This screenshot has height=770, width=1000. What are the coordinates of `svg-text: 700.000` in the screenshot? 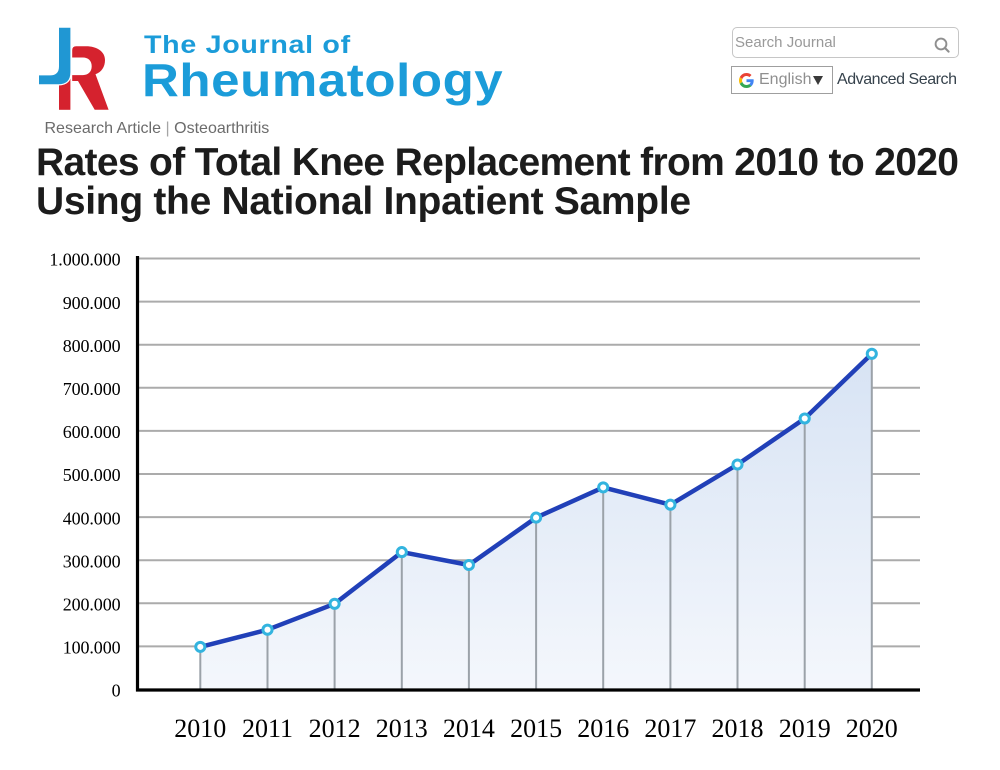 It's located at (92, 389).